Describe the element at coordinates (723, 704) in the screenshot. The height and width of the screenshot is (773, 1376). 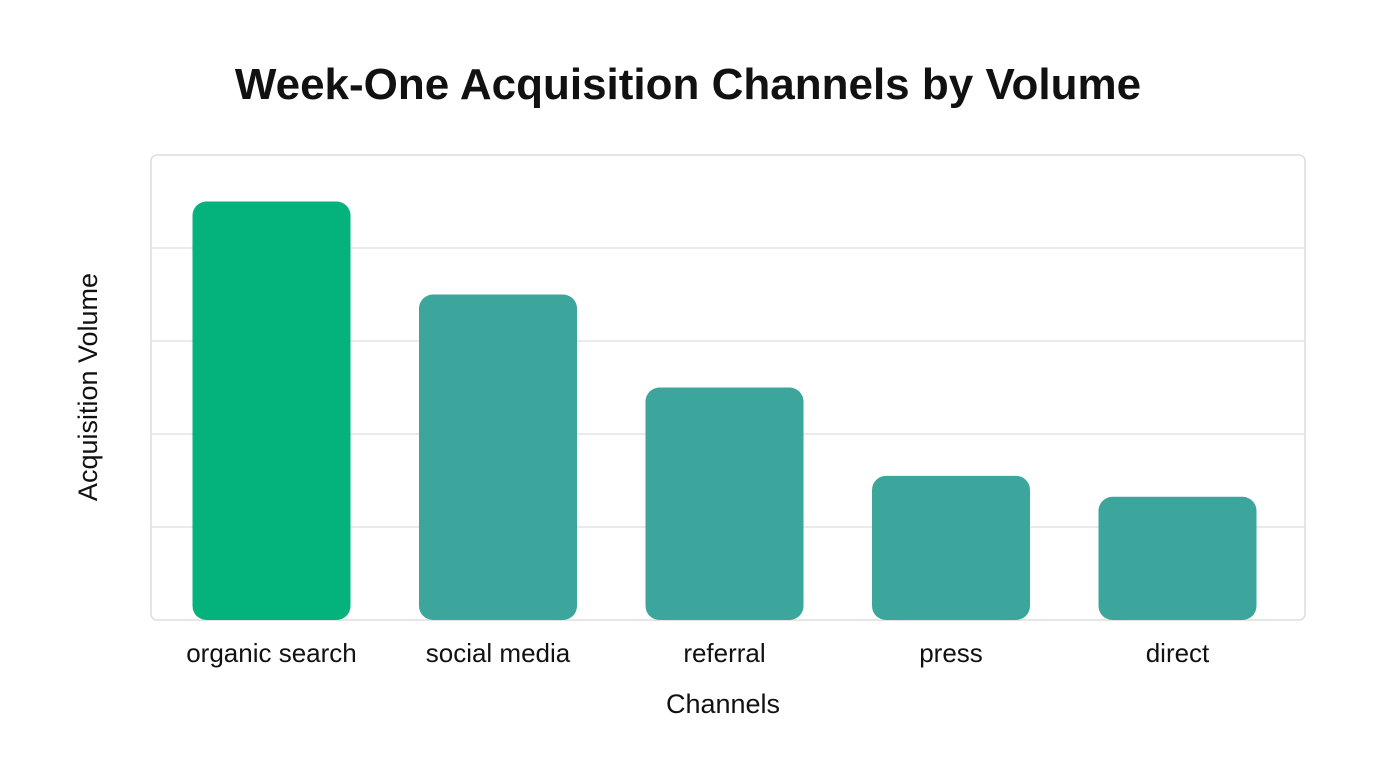
I see `x-axis-label: Channels` at that location.